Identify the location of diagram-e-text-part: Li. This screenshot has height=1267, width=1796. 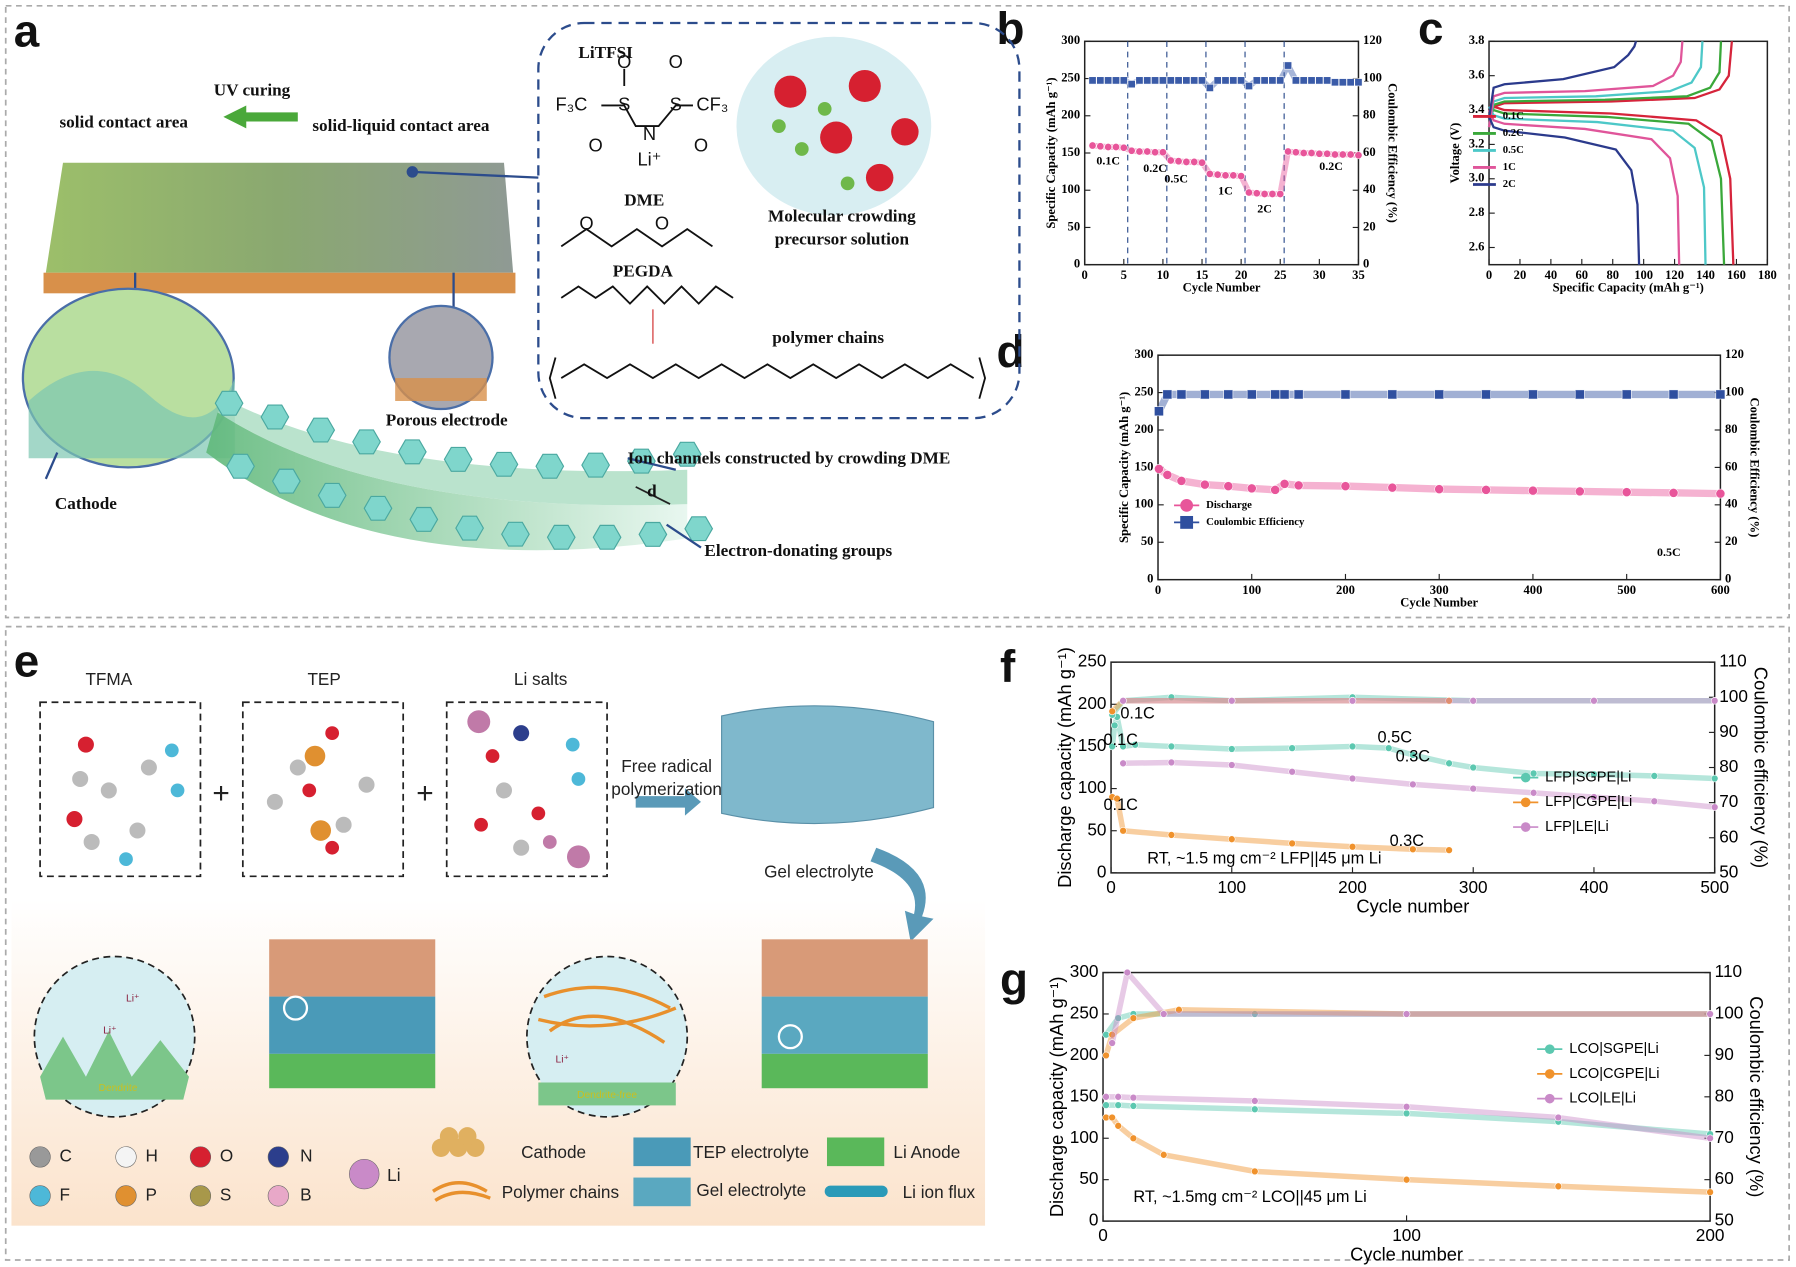
(393, 1175).